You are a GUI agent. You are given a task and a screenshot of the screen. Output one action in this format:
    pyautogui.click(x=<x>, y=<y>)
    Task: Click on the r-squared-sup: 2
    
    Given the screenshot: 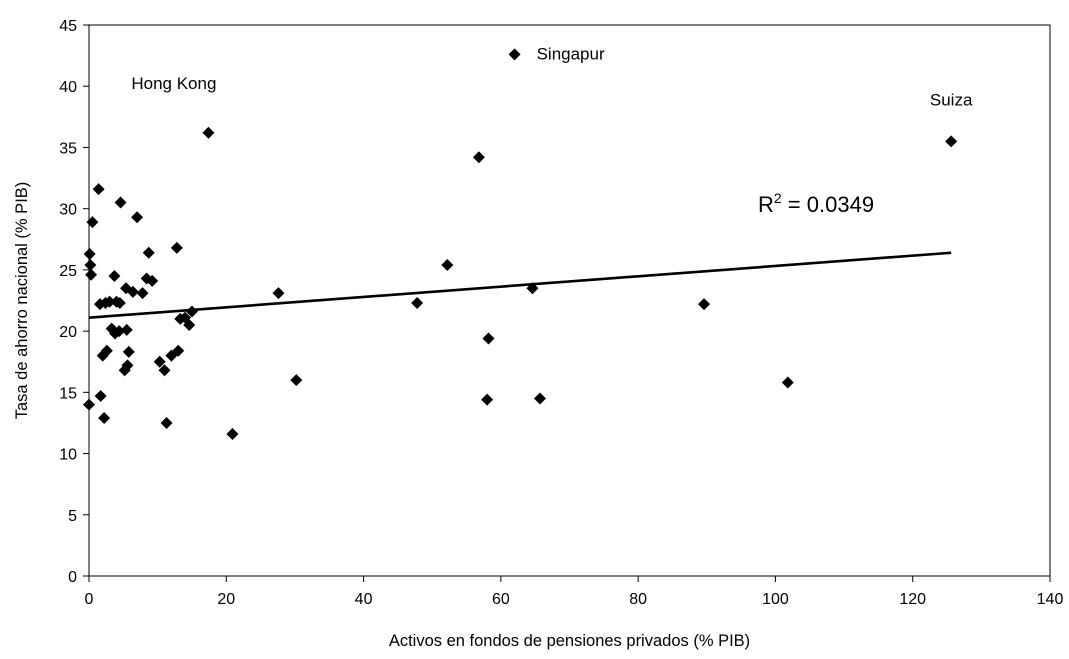 What is the action you would take?
    pyautogui.click(x=778, y=198)
    